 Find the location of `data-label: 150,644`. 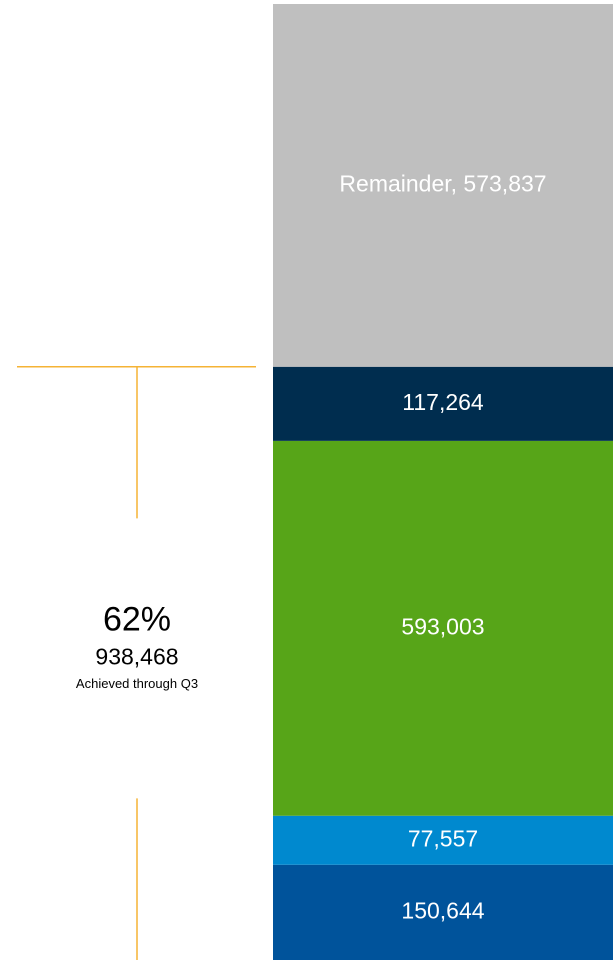

data-label: 150,644 is located at coordinates (442, 910).